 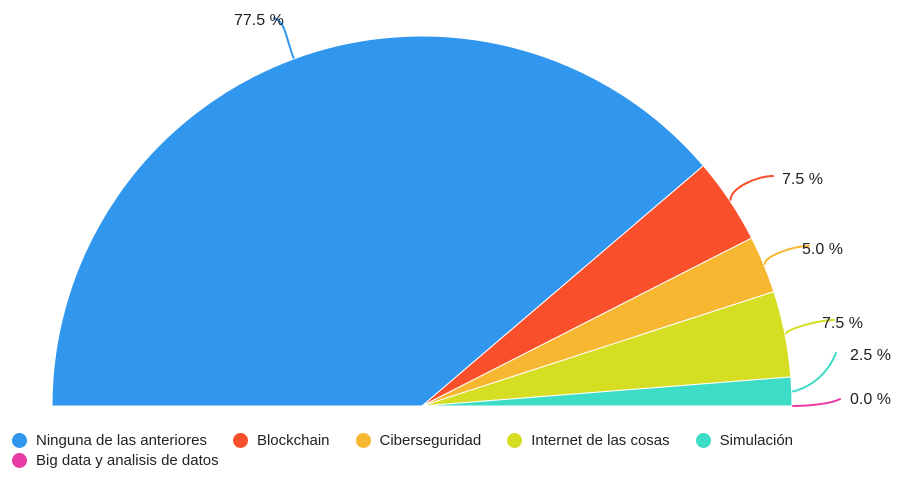 What do you see at coordinates (809, 327) in the screenshot?
I see `leader-line-internet-de-las-cosas` at bounding box center [809, 327].